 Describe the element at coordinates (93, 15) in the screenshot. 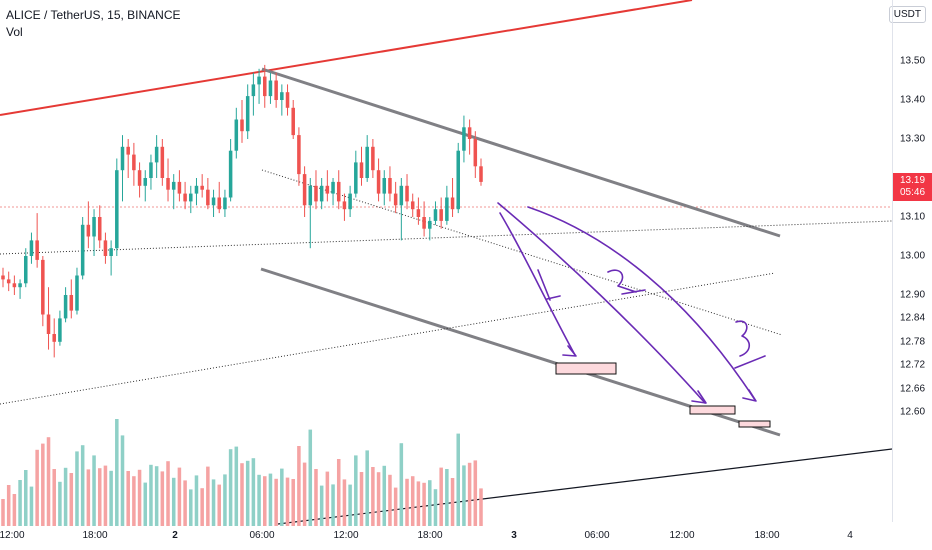

I see `symbol-title: ALICE / TetherUS, 15, BINANCE` at that location.